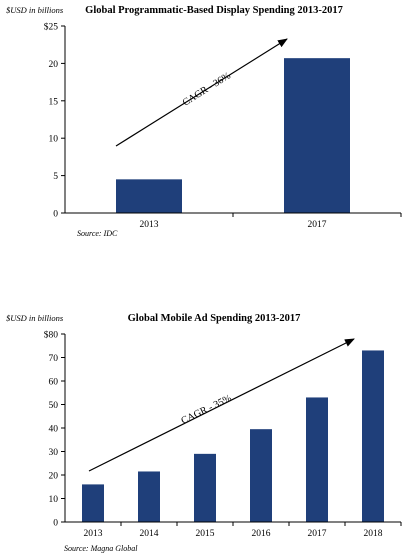  Describe the element at coordinates (54, 383) in the screenshot. I see `y-tick-label: 60` at that location.